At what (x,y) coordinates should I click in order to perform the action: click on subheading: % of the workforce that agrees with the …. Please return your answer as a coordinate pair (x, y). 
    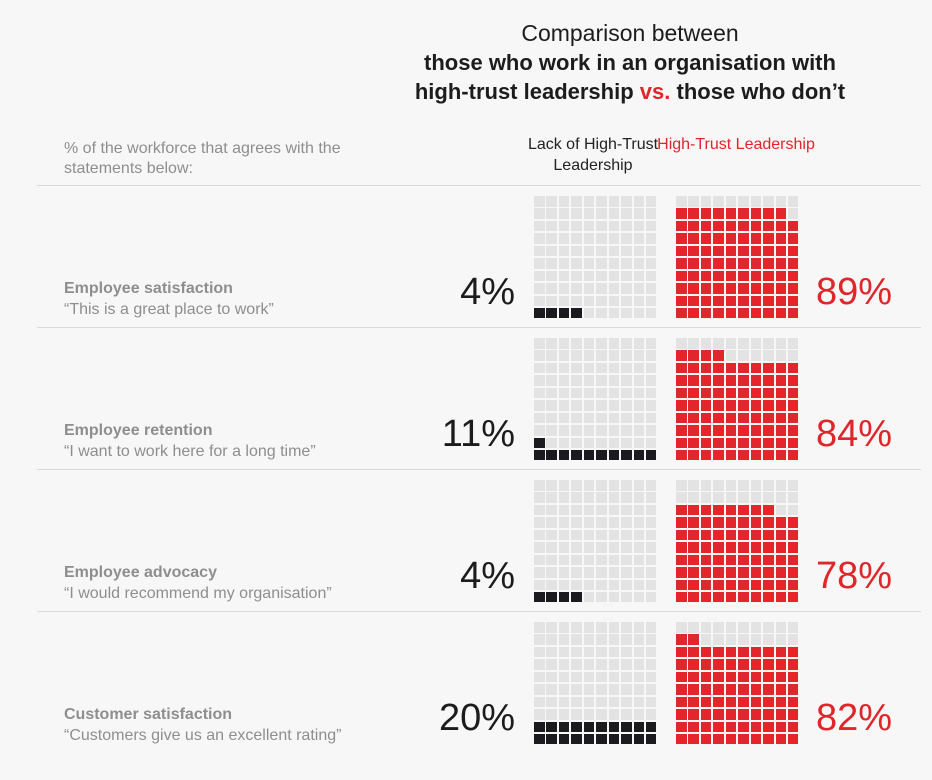
    Looking at the image, I should click on (202, 158).